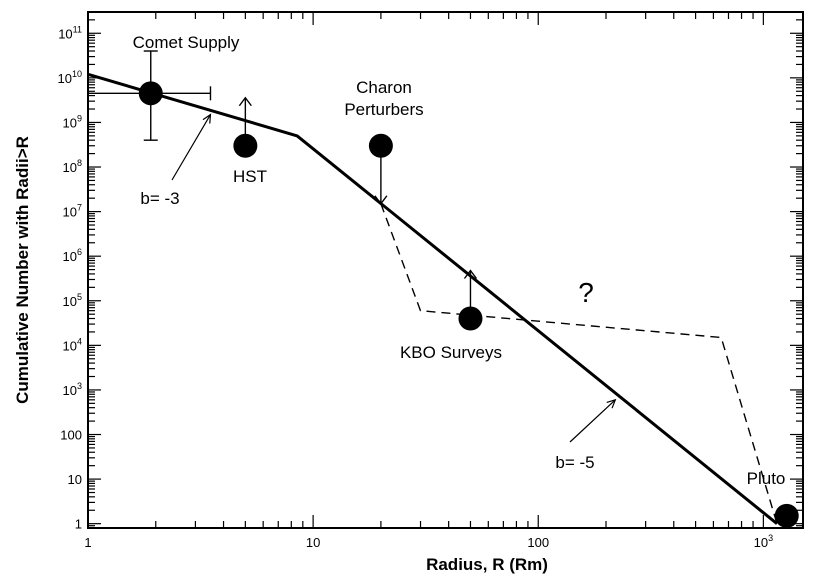  Describe the element at coordinates (72, 344) in the screenshot. I see `y-tick-label: 10⁴` at that location.